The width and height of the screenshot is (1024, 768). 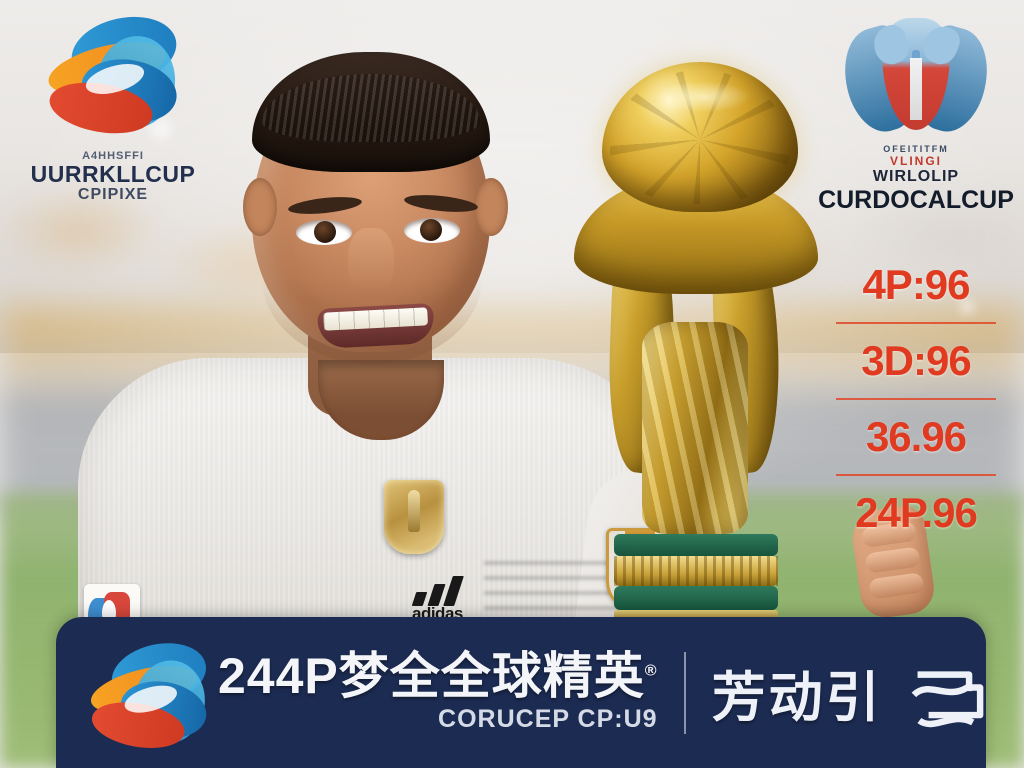 I want to click on trophy-globe, so click(x=700, y=137).